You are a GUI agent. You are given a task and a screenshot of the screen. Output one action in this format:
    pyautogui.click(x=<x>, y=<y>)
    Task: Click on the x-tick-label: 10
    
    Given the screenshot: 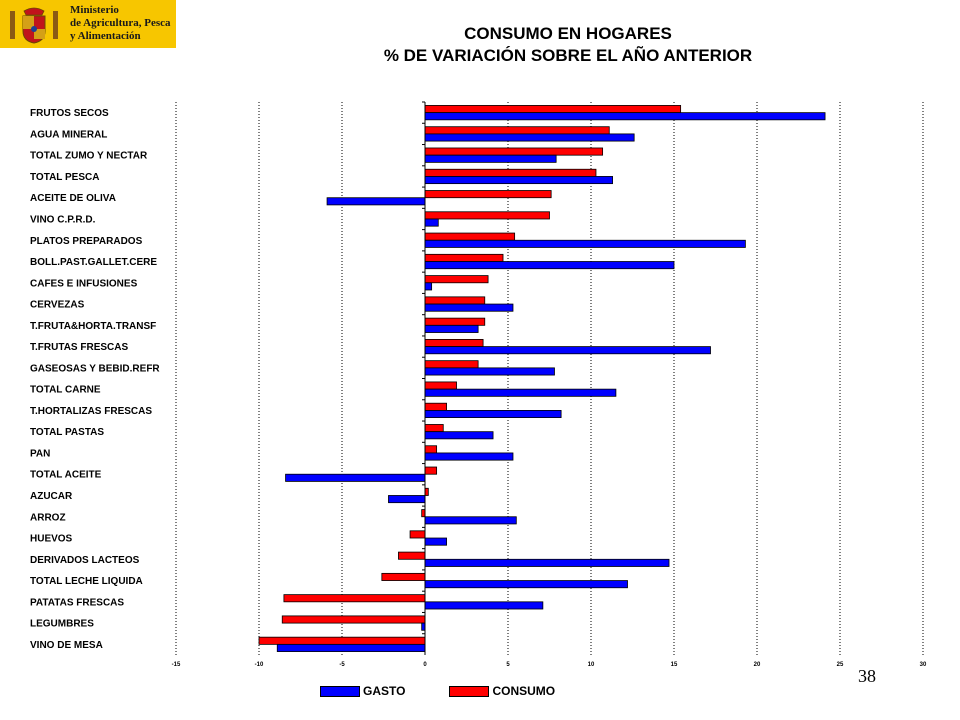 What is the action you would take?
    pyautogui.click(x=591, y=665)
    